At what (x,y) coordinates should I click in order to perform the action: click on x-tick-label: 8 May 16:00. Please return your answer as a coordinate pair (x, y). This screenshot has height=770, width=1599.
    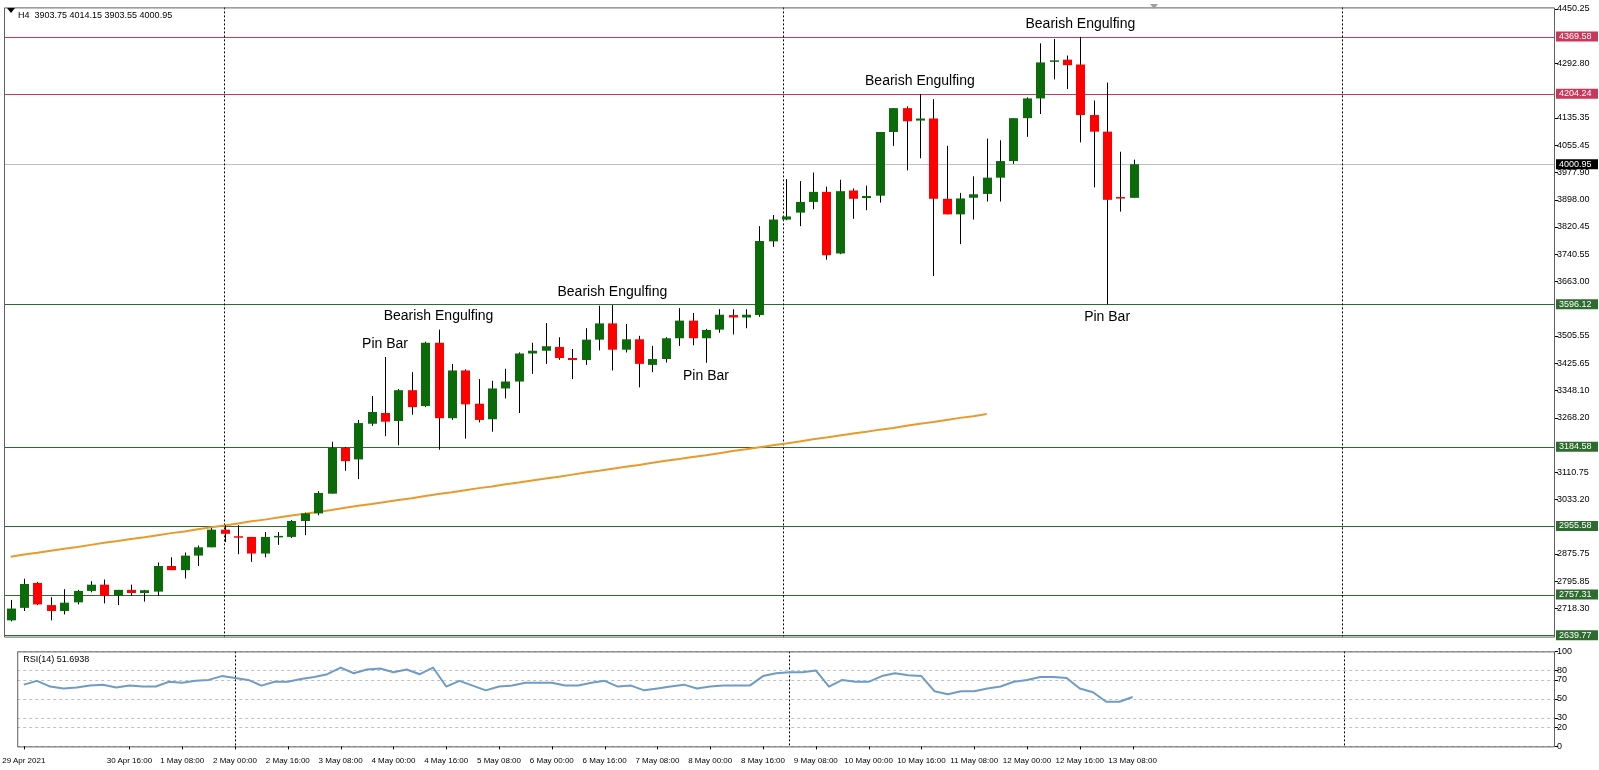
    Looking at the image, I should click on (763, 761).